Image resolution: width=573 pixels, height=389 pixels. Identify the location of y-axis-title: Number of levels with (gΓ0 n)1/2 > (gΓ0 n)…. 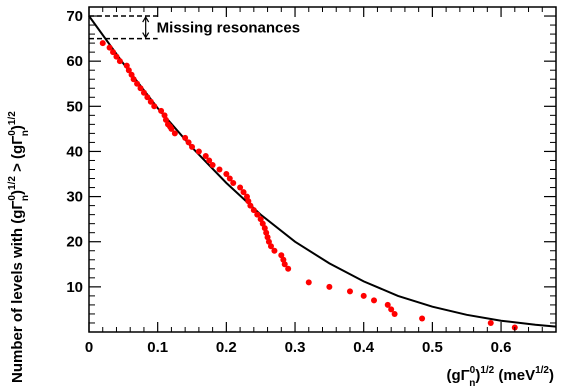
(19, 247).